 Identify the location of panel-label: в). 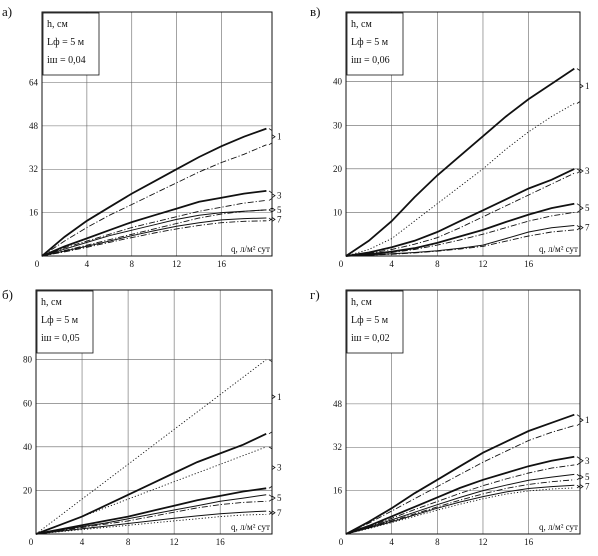
(315, 11).